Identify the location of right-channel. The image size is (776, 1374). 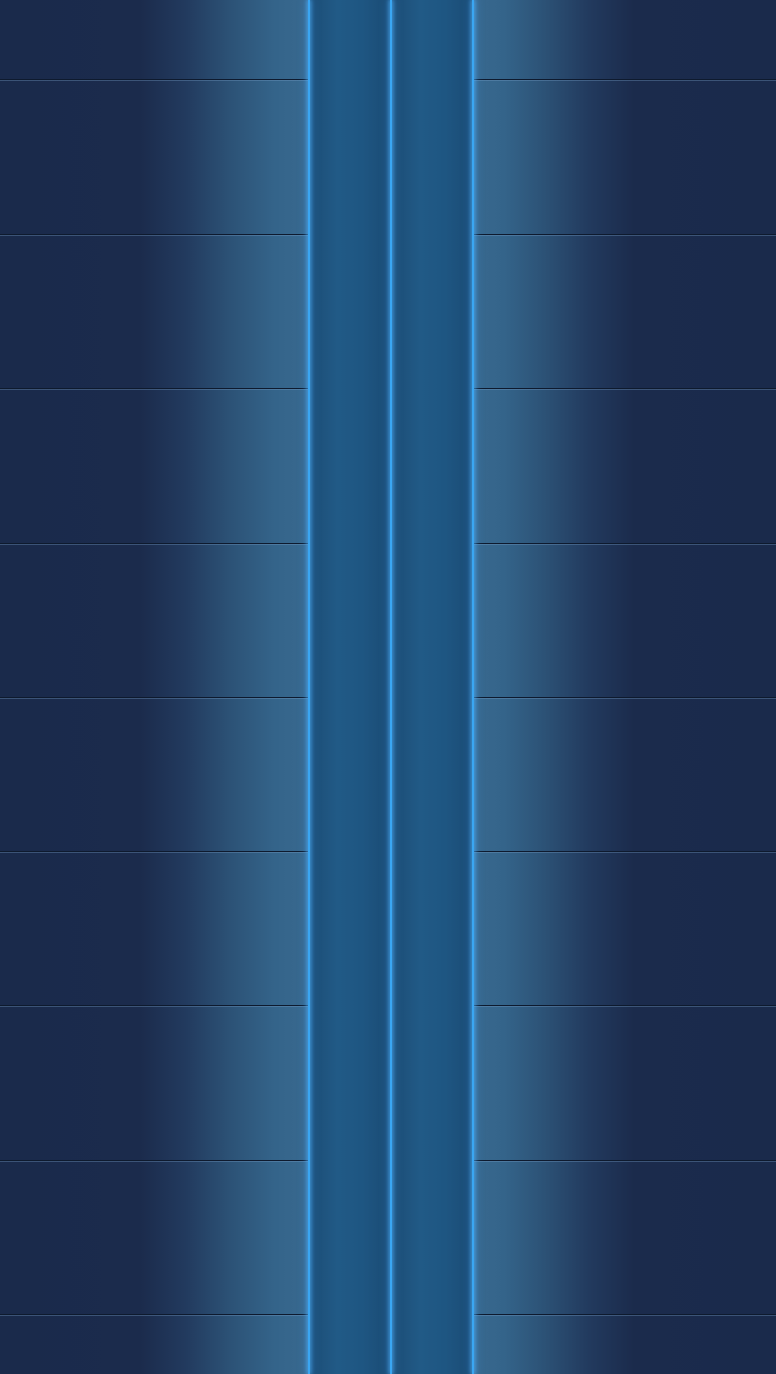
(432, 687).